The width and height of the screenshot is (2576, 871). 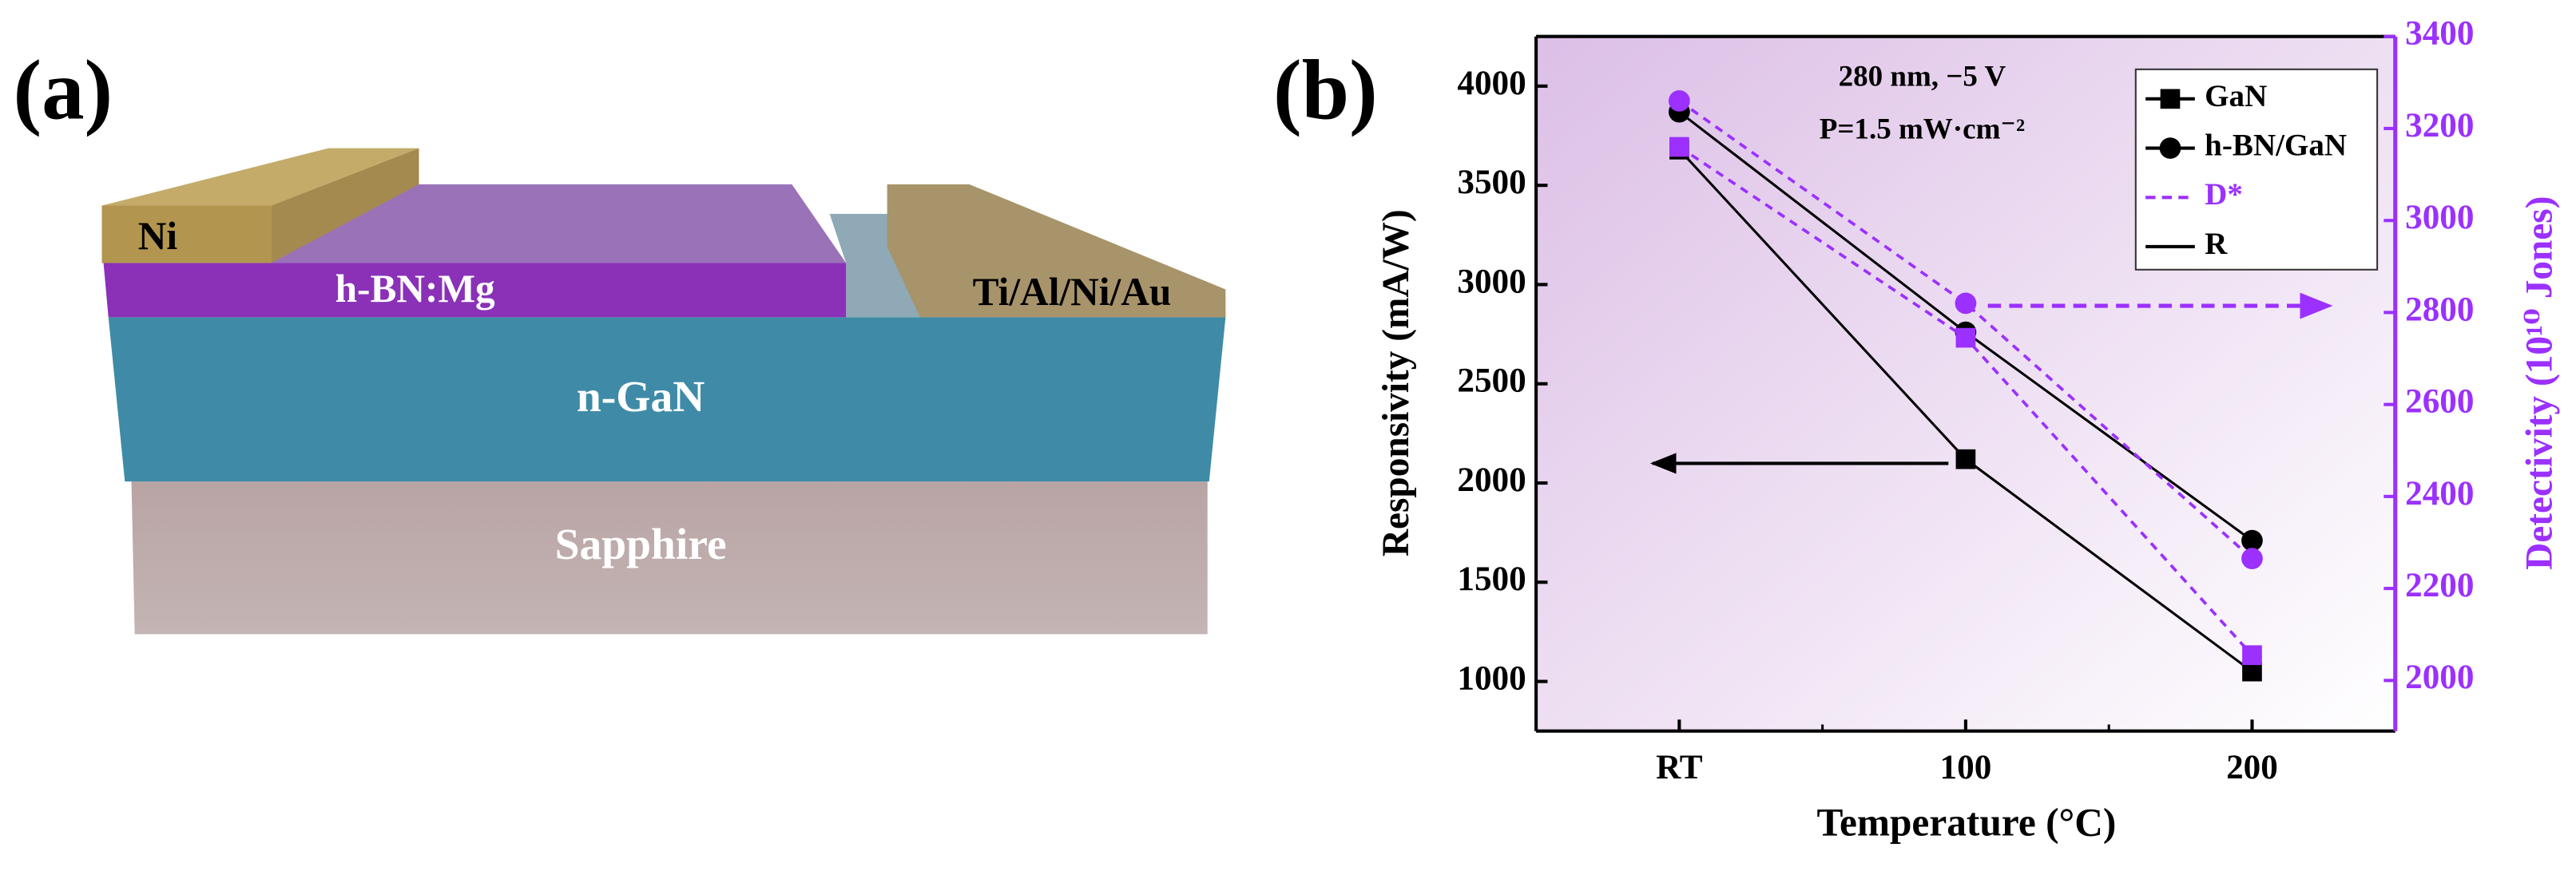 What do you see at coordinates (1923, 77) in the screenshot?
I see `annotation: 280 nm, −5 V` at bounding box center [1923, 77].